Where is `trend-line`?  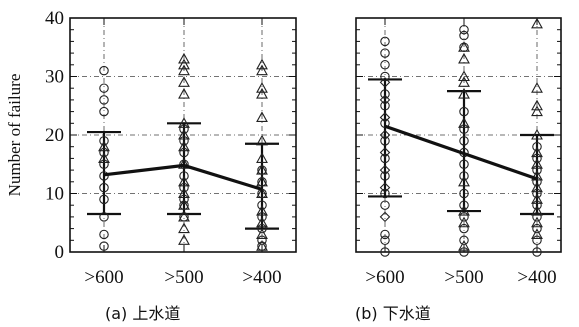
trend-line is located at coordinates (461, 152).